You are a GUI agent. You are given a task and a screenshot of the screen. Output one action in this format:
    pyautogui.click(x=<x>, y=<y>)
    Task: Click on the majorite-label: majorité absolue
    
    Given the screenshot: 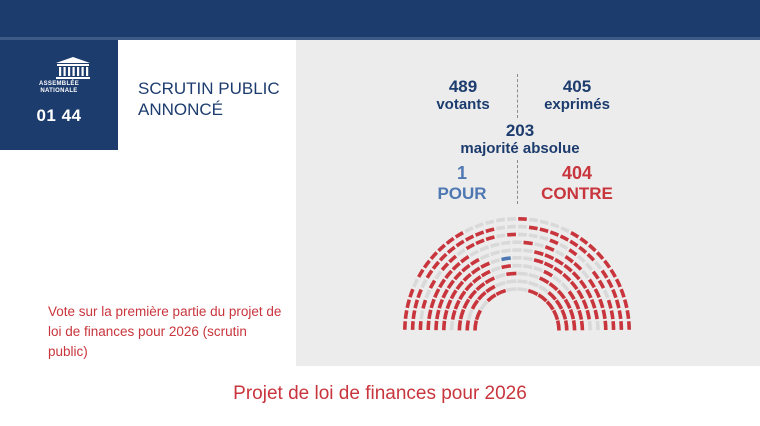 What is the action you would take?
    pyautogui.click(x=520, y=148)
    